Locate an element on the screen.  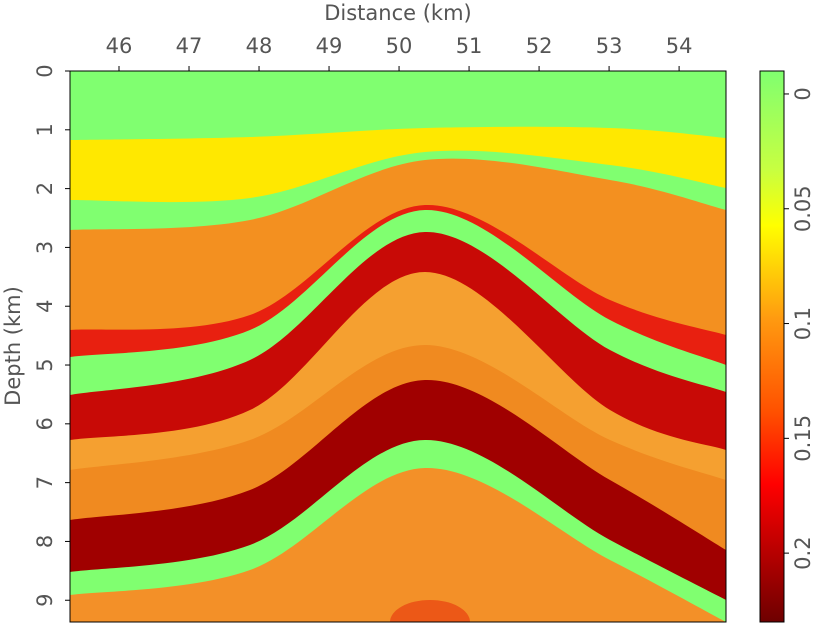
x-tick-label: 51 is located at coordinates (469, 46).